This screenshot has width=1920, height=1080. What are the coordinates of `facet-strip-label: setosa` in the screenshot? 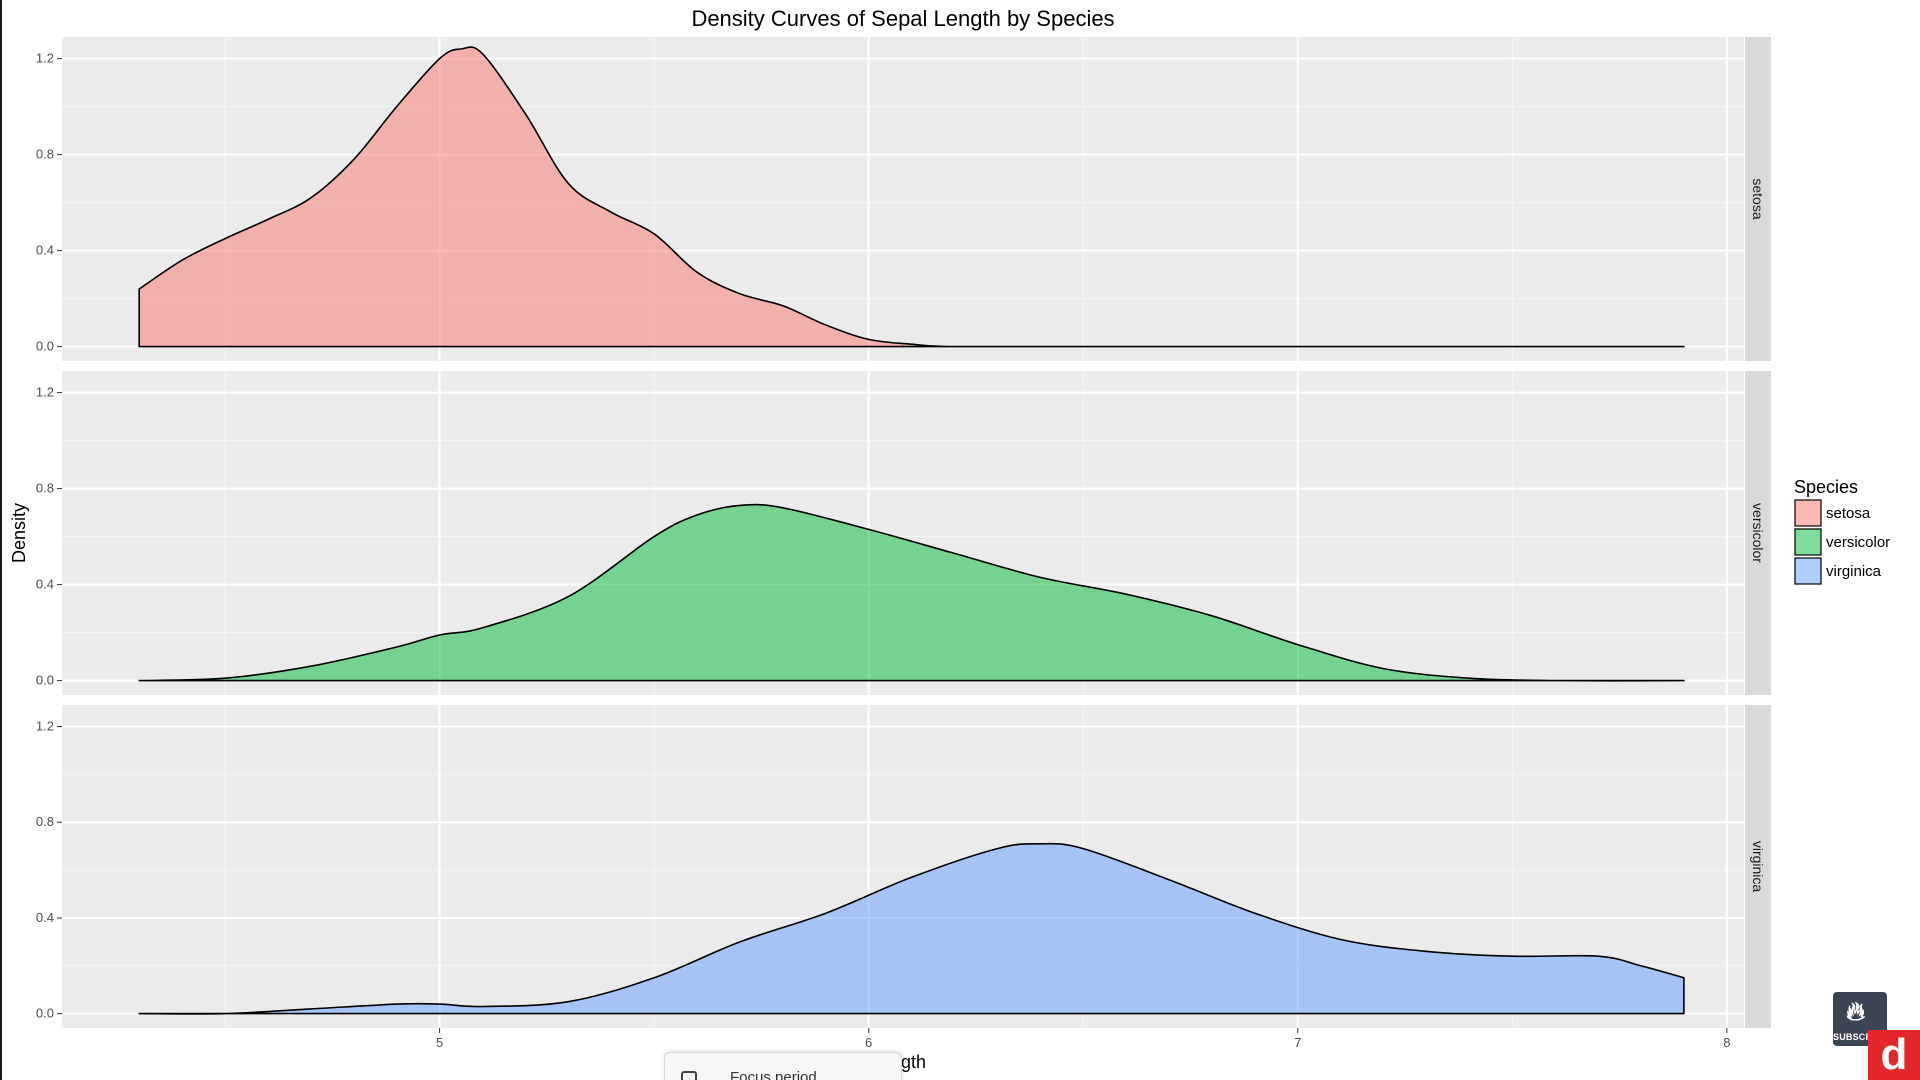 It's located at (1758, 198).